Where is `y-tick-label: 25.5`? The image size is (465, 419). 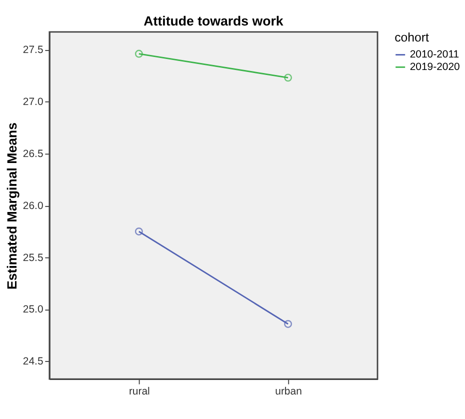 y-tick-label: 25.5 is located at coordinates (33, 258).